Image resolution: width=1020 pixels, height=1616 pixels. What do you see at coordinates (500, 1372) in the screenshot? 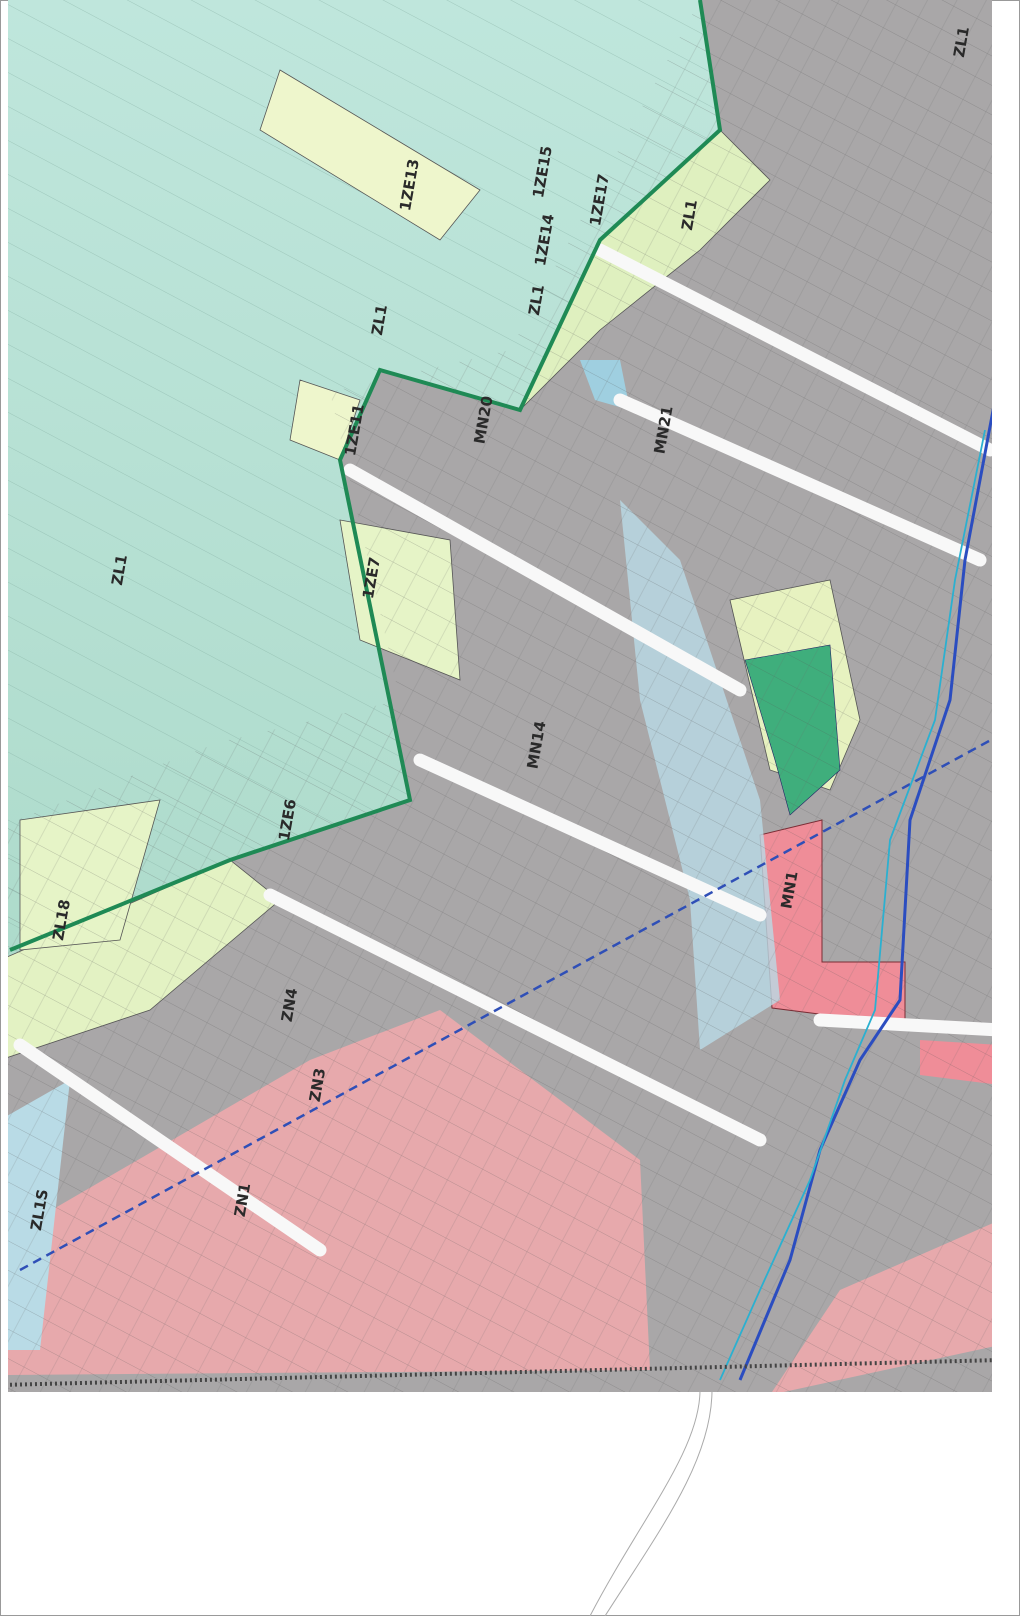
I see `map-edge` at bounding box center [500, 1372].